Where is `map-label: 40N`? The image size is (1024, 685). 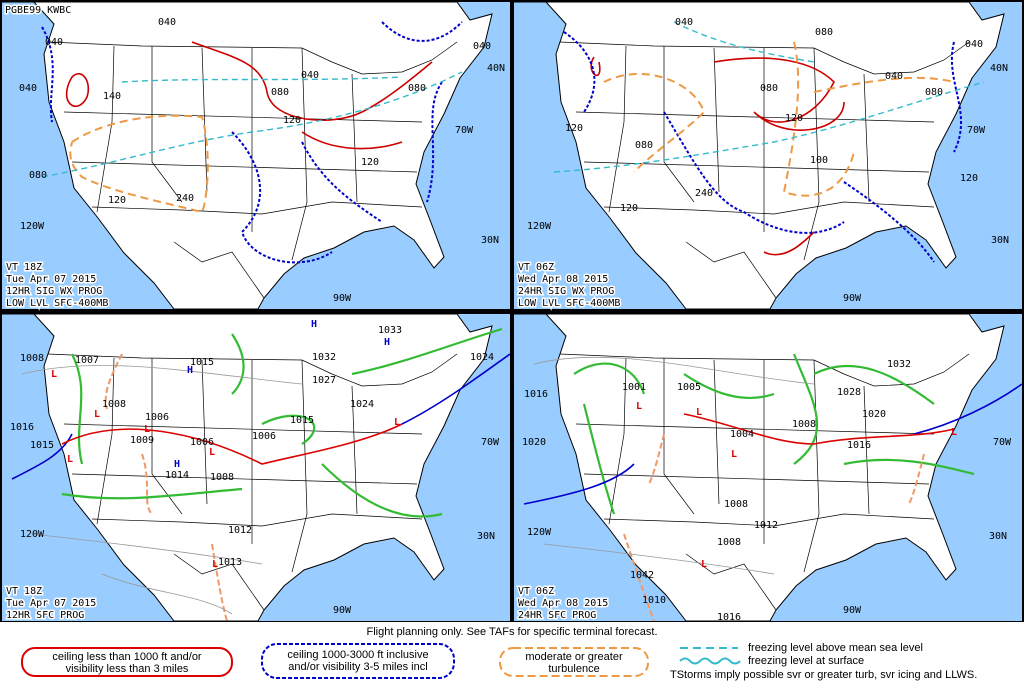
map-label: 40N is located at coordinates (999, 68).